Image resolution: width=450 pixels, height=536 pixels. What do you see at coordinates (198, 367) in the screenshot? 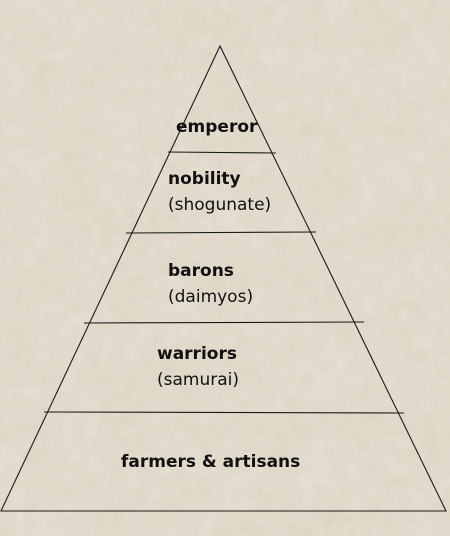
I see `tier-warriors: warriors (samurai)` at bounding box center [198, 367].